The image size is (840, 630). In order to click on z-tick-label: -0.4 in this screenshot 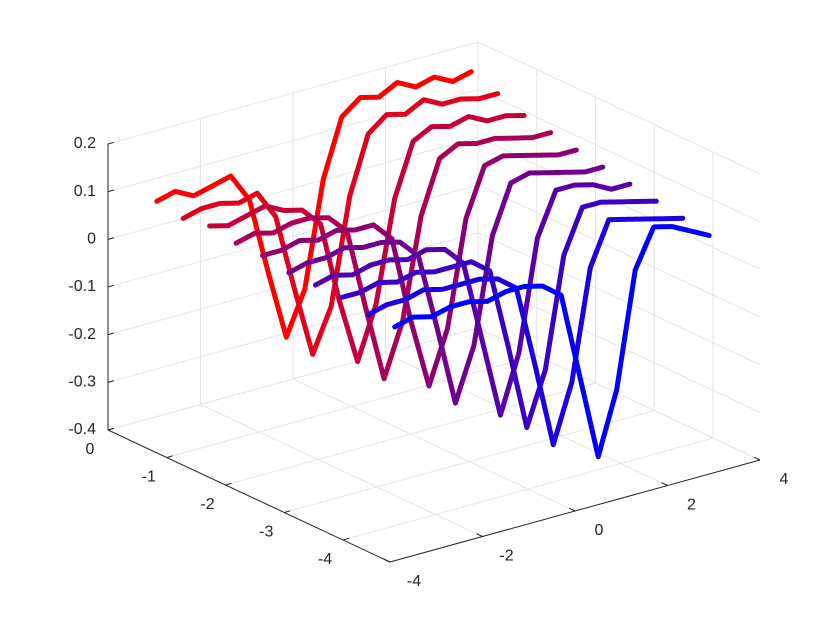, I will do `click(82, 429)`.